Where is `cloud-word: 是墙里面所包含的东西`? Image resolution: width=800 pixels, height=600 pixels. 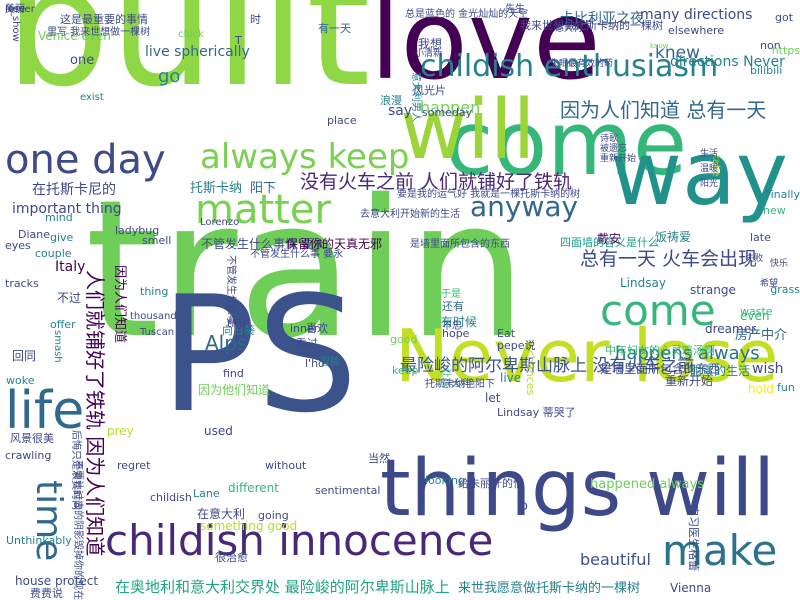 cloud-word: 是墙里面所包含的东西 is located at coordinates (460, 244).